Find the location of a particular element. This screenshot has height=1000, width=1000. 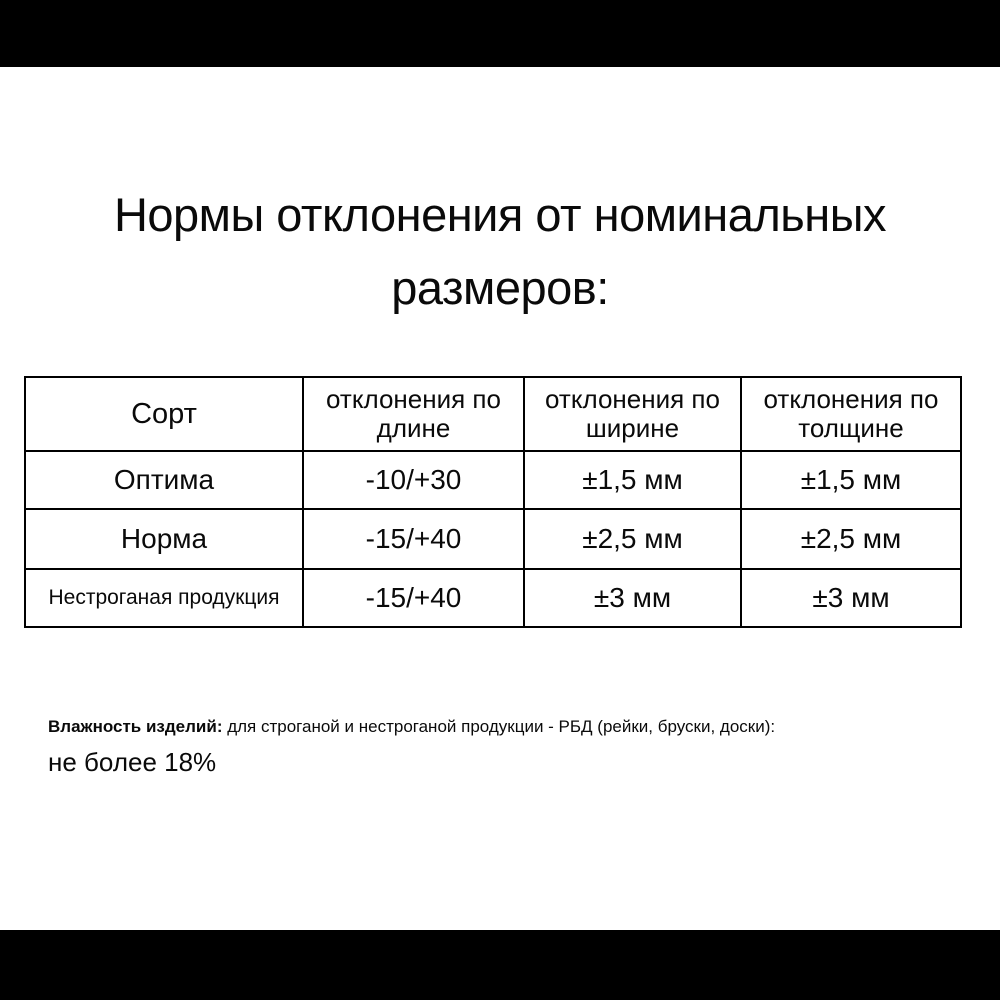

table-cell-length: -10/+30 is located at coordinates (413, 480).